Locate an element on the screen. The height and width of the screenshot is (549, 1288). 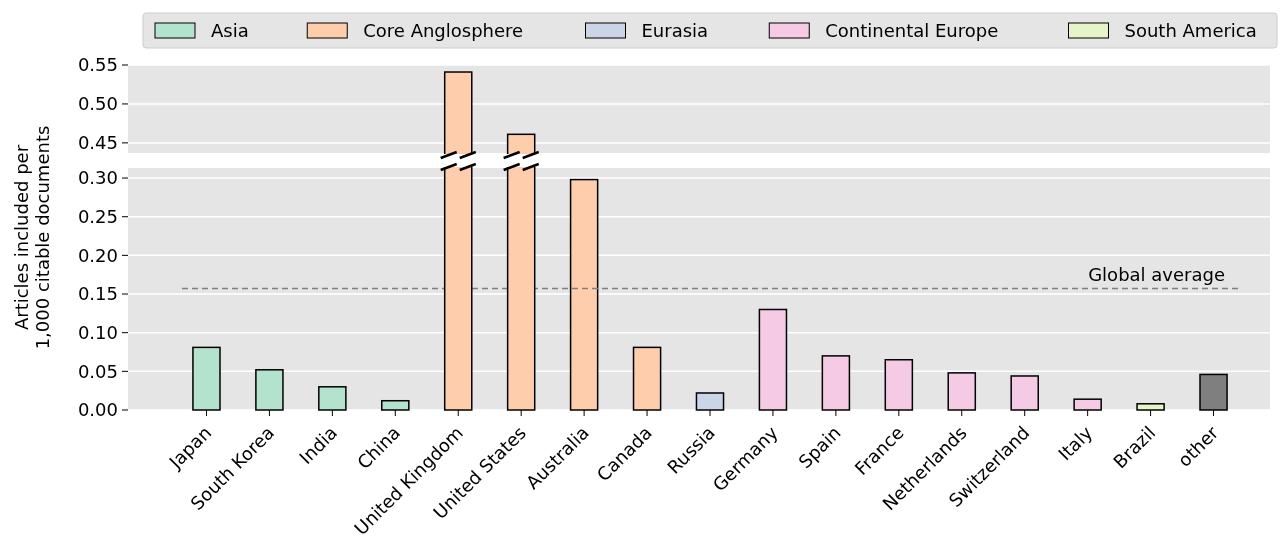
legend-label: Eurasia is located at coordinates (675, 30).